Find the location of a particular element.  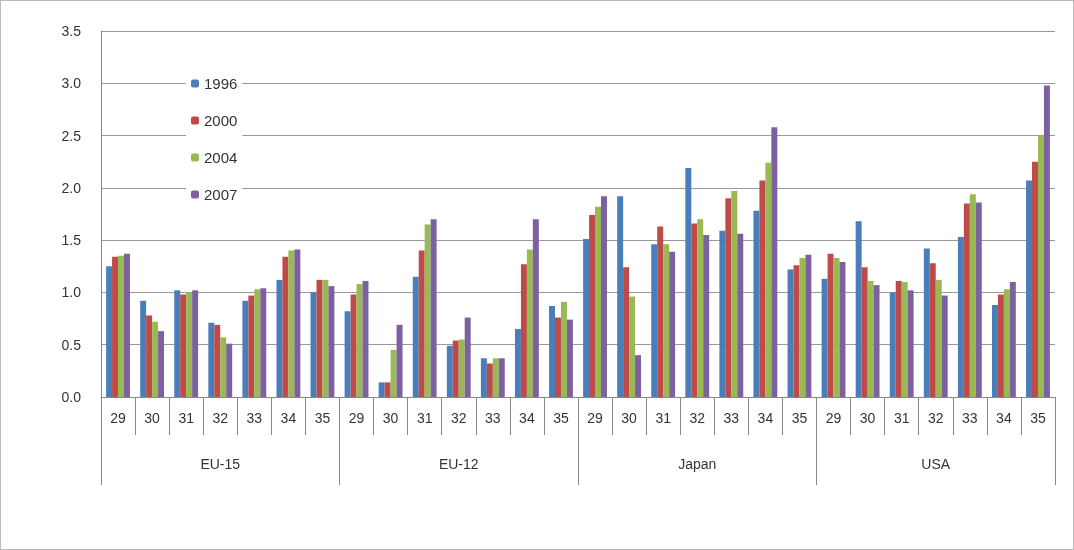

y-tick-label: 3.0 is located at coordinates (71, 83).